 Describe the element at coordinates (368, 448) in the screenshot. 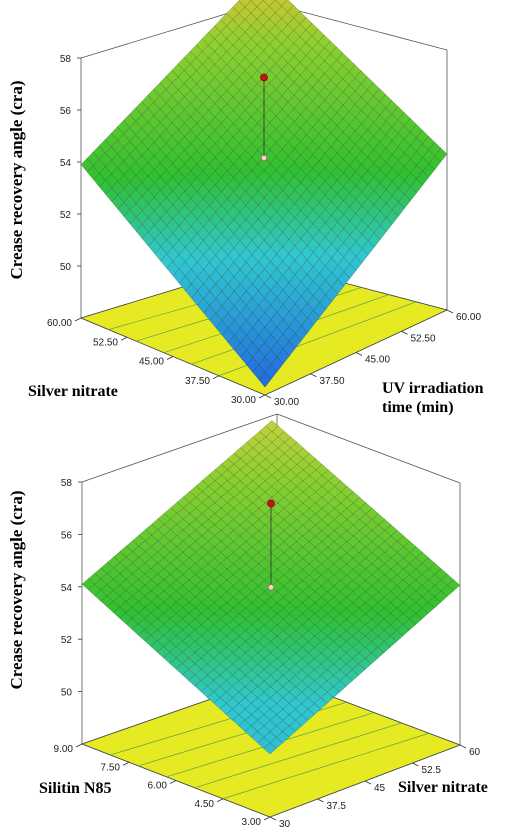

I see `box-edge-top-right` at that location.